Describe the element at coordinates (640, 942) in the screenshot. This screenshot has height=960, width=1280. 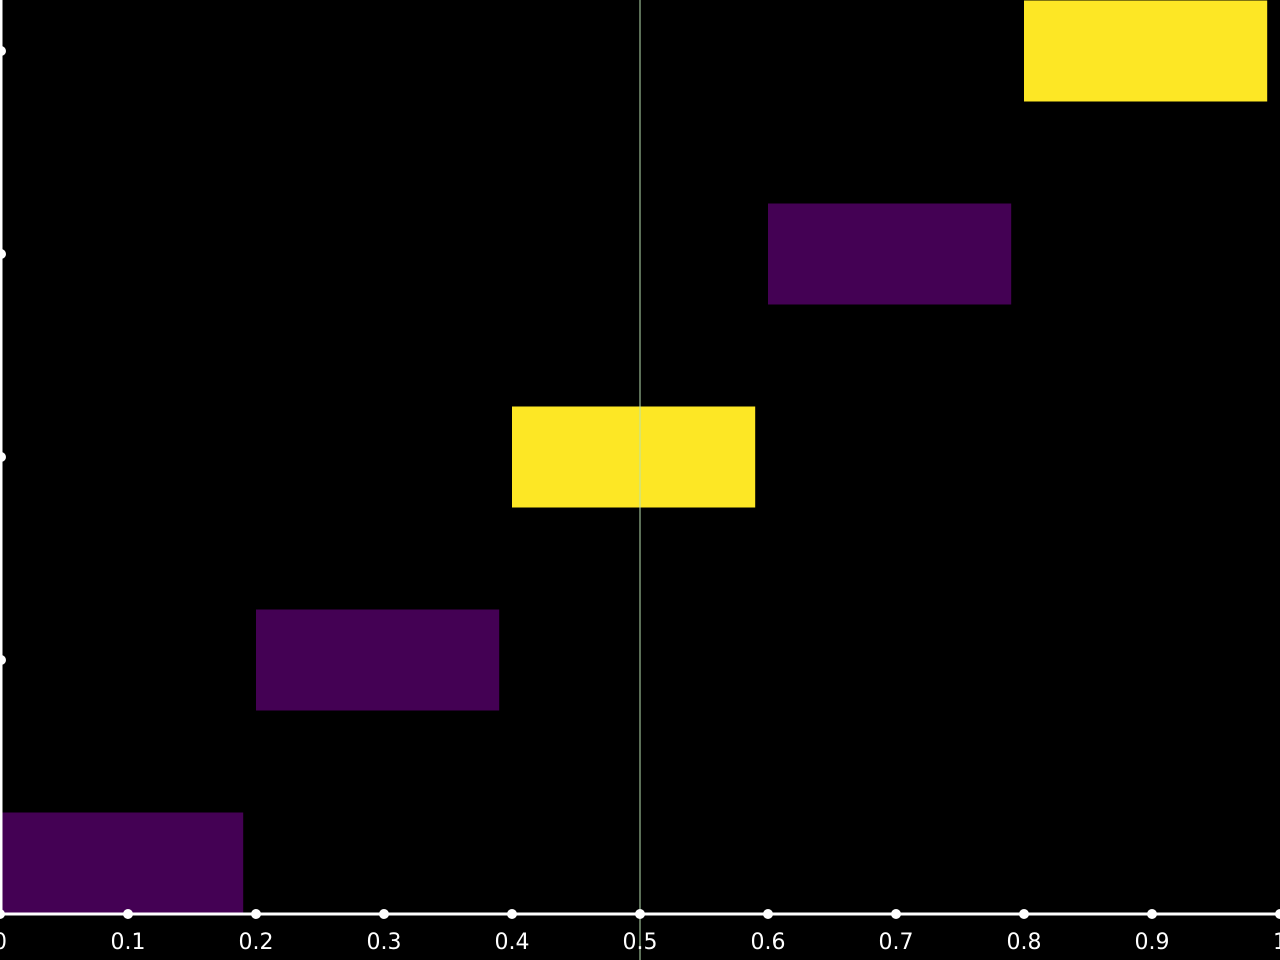
I see `x-tick-label: 0.5` at that location.